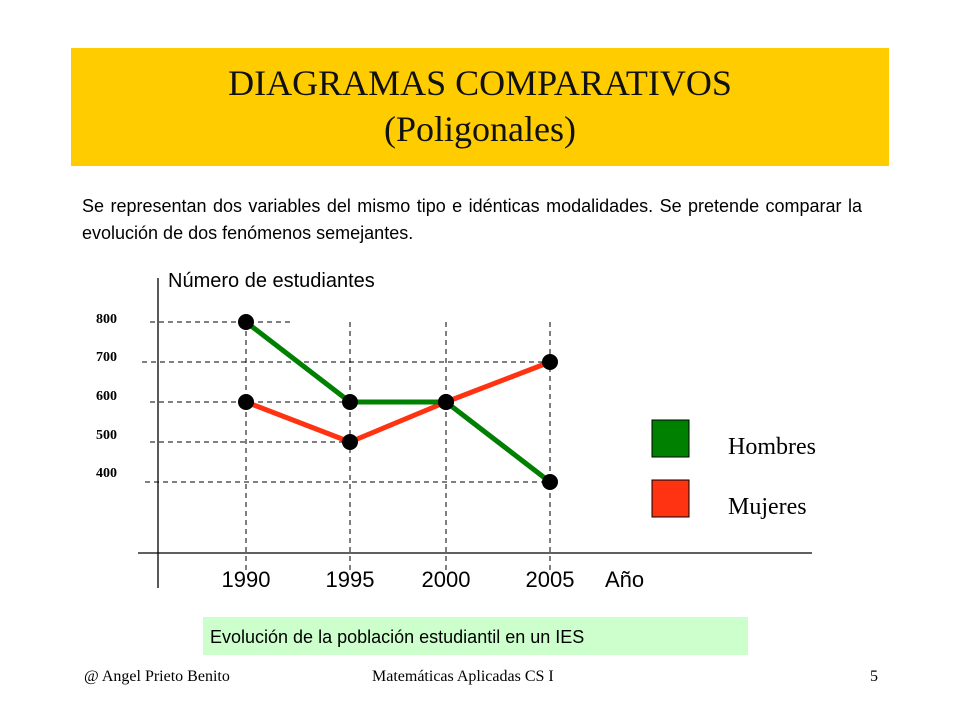 This screenshot has width=960, height=720. I want to click on y-tick-label: 600, so click(106, 396).